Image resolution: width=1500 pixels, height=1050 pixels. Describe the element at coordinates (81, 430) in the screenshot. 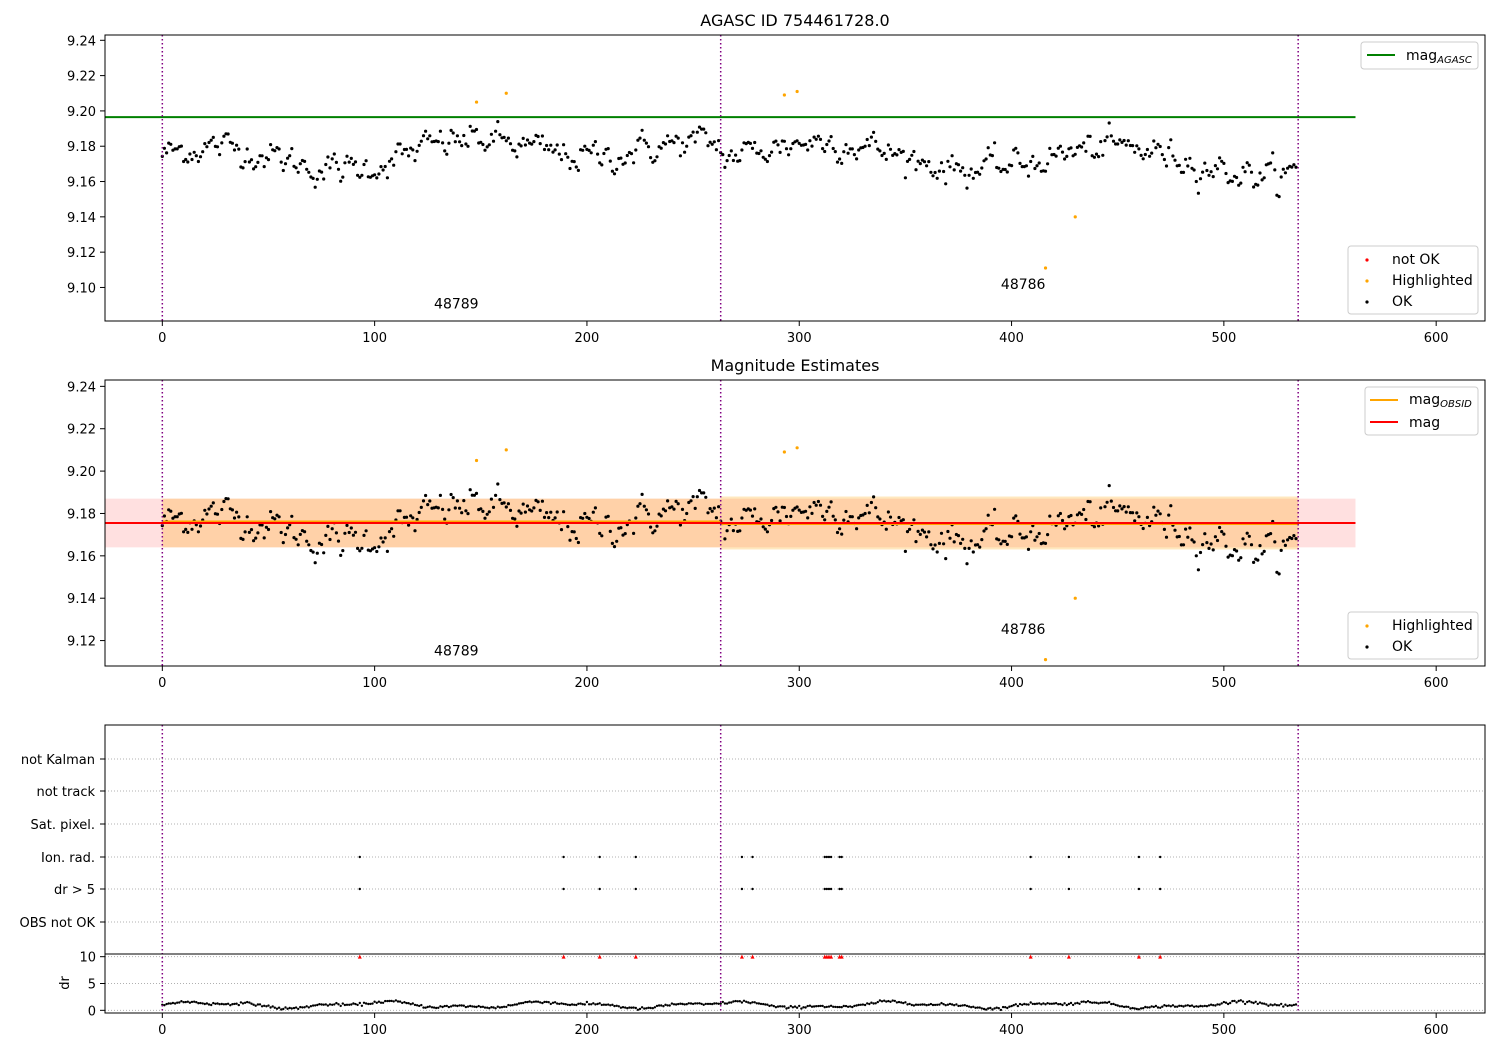

I see `y-tick-label: 9.22` at that location.